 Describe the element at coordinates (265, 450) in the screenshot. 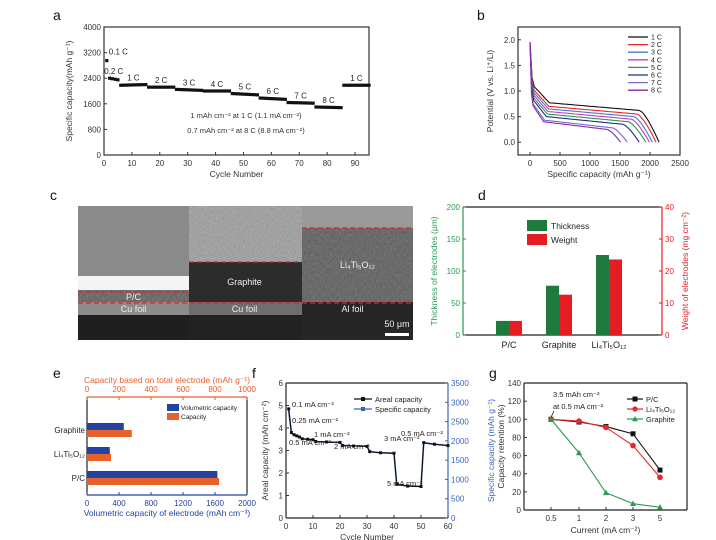

I see `y-axis-label: Areal capacity (mAh cm⁻²)` at that location.